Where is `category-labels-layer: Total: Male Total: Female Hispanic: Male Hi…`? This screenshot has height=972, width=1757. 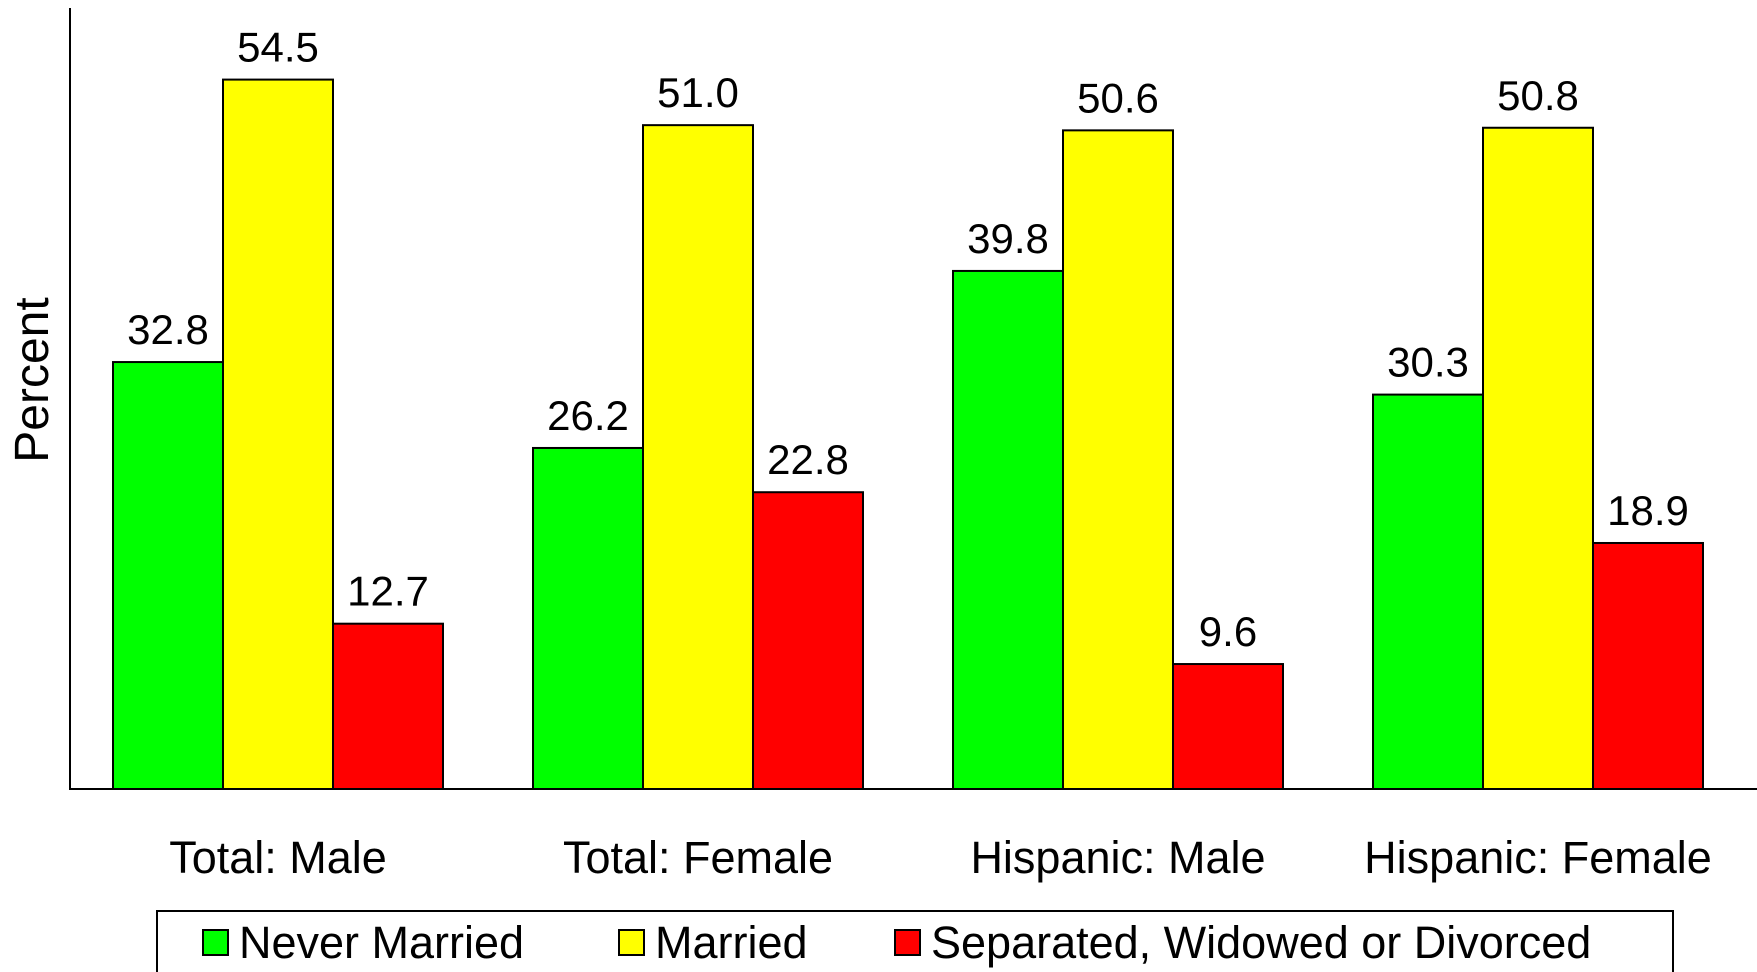
category-labels-layer: Total: Male Total: Female Hispanic: Male Hi… is located at coordinates (940, 857).